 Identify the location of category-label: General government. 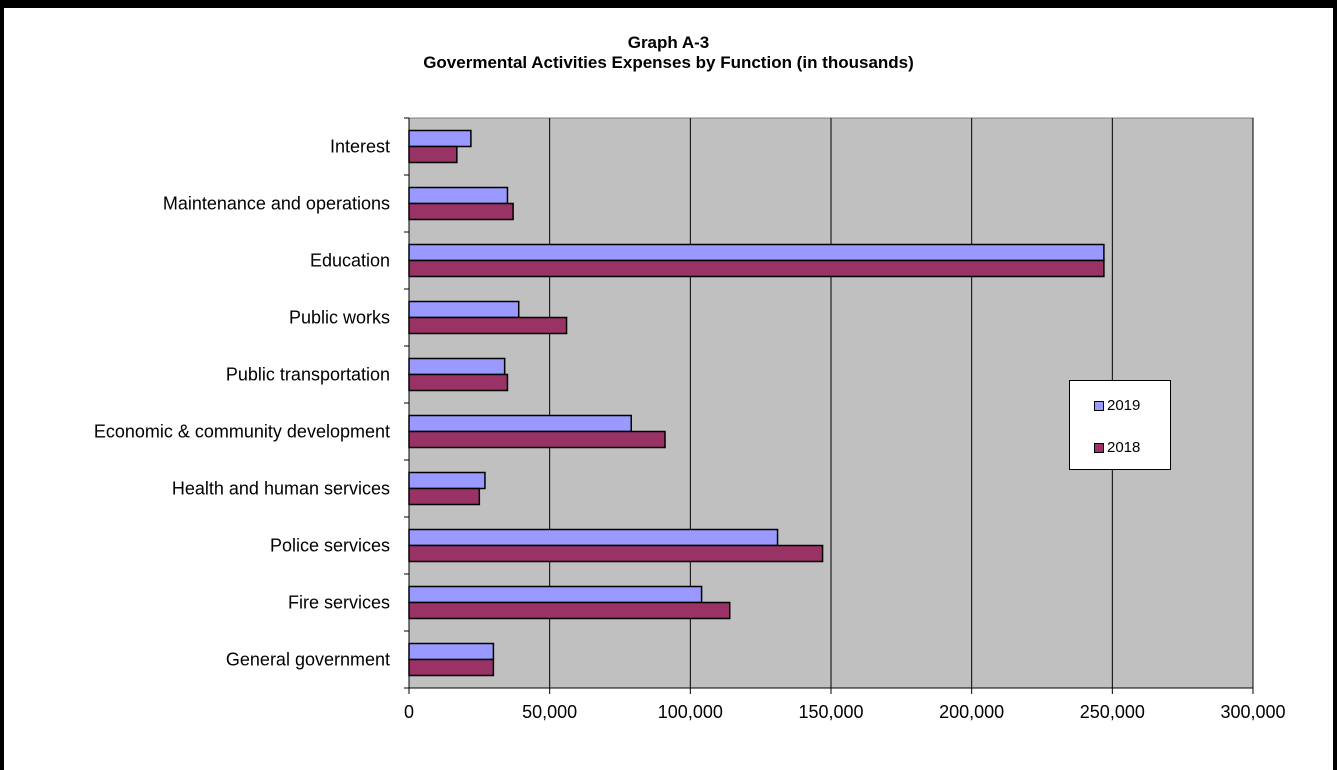
(308, 660).